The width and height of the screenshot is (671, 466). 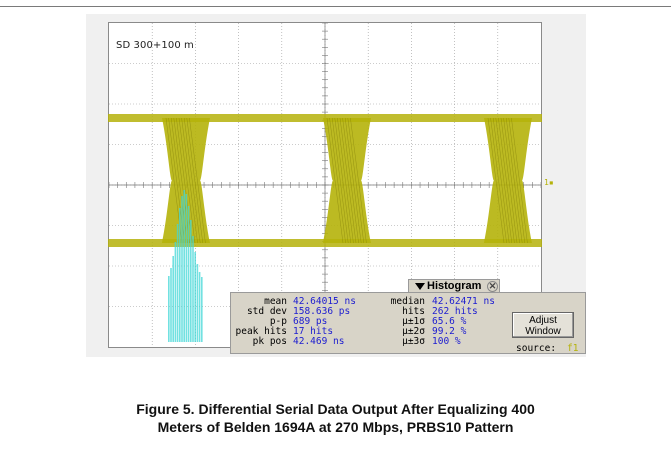 I want to click on adjust-button-line2: Window, so click(x=543, y=331).